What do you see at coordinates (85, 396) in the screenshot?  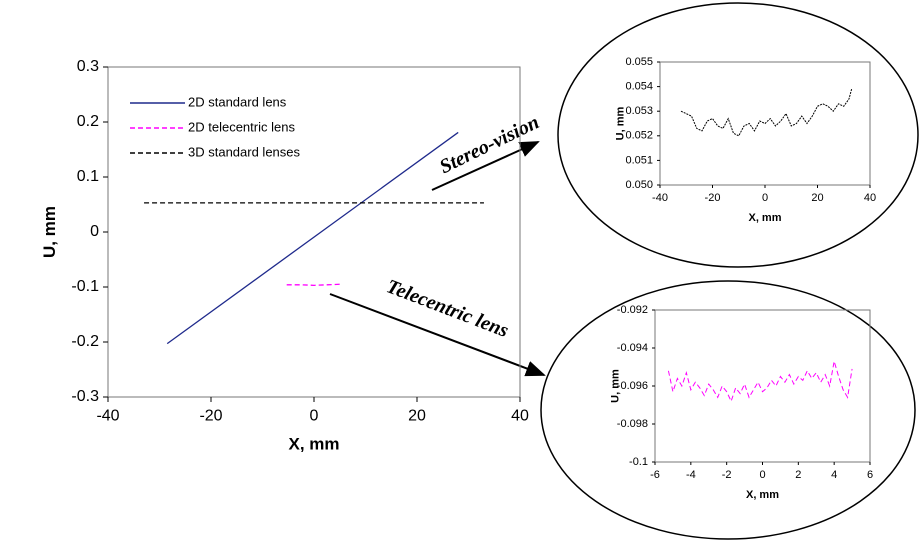 I see `y-tick-label: -0.3` at bounding box center [85, 396].